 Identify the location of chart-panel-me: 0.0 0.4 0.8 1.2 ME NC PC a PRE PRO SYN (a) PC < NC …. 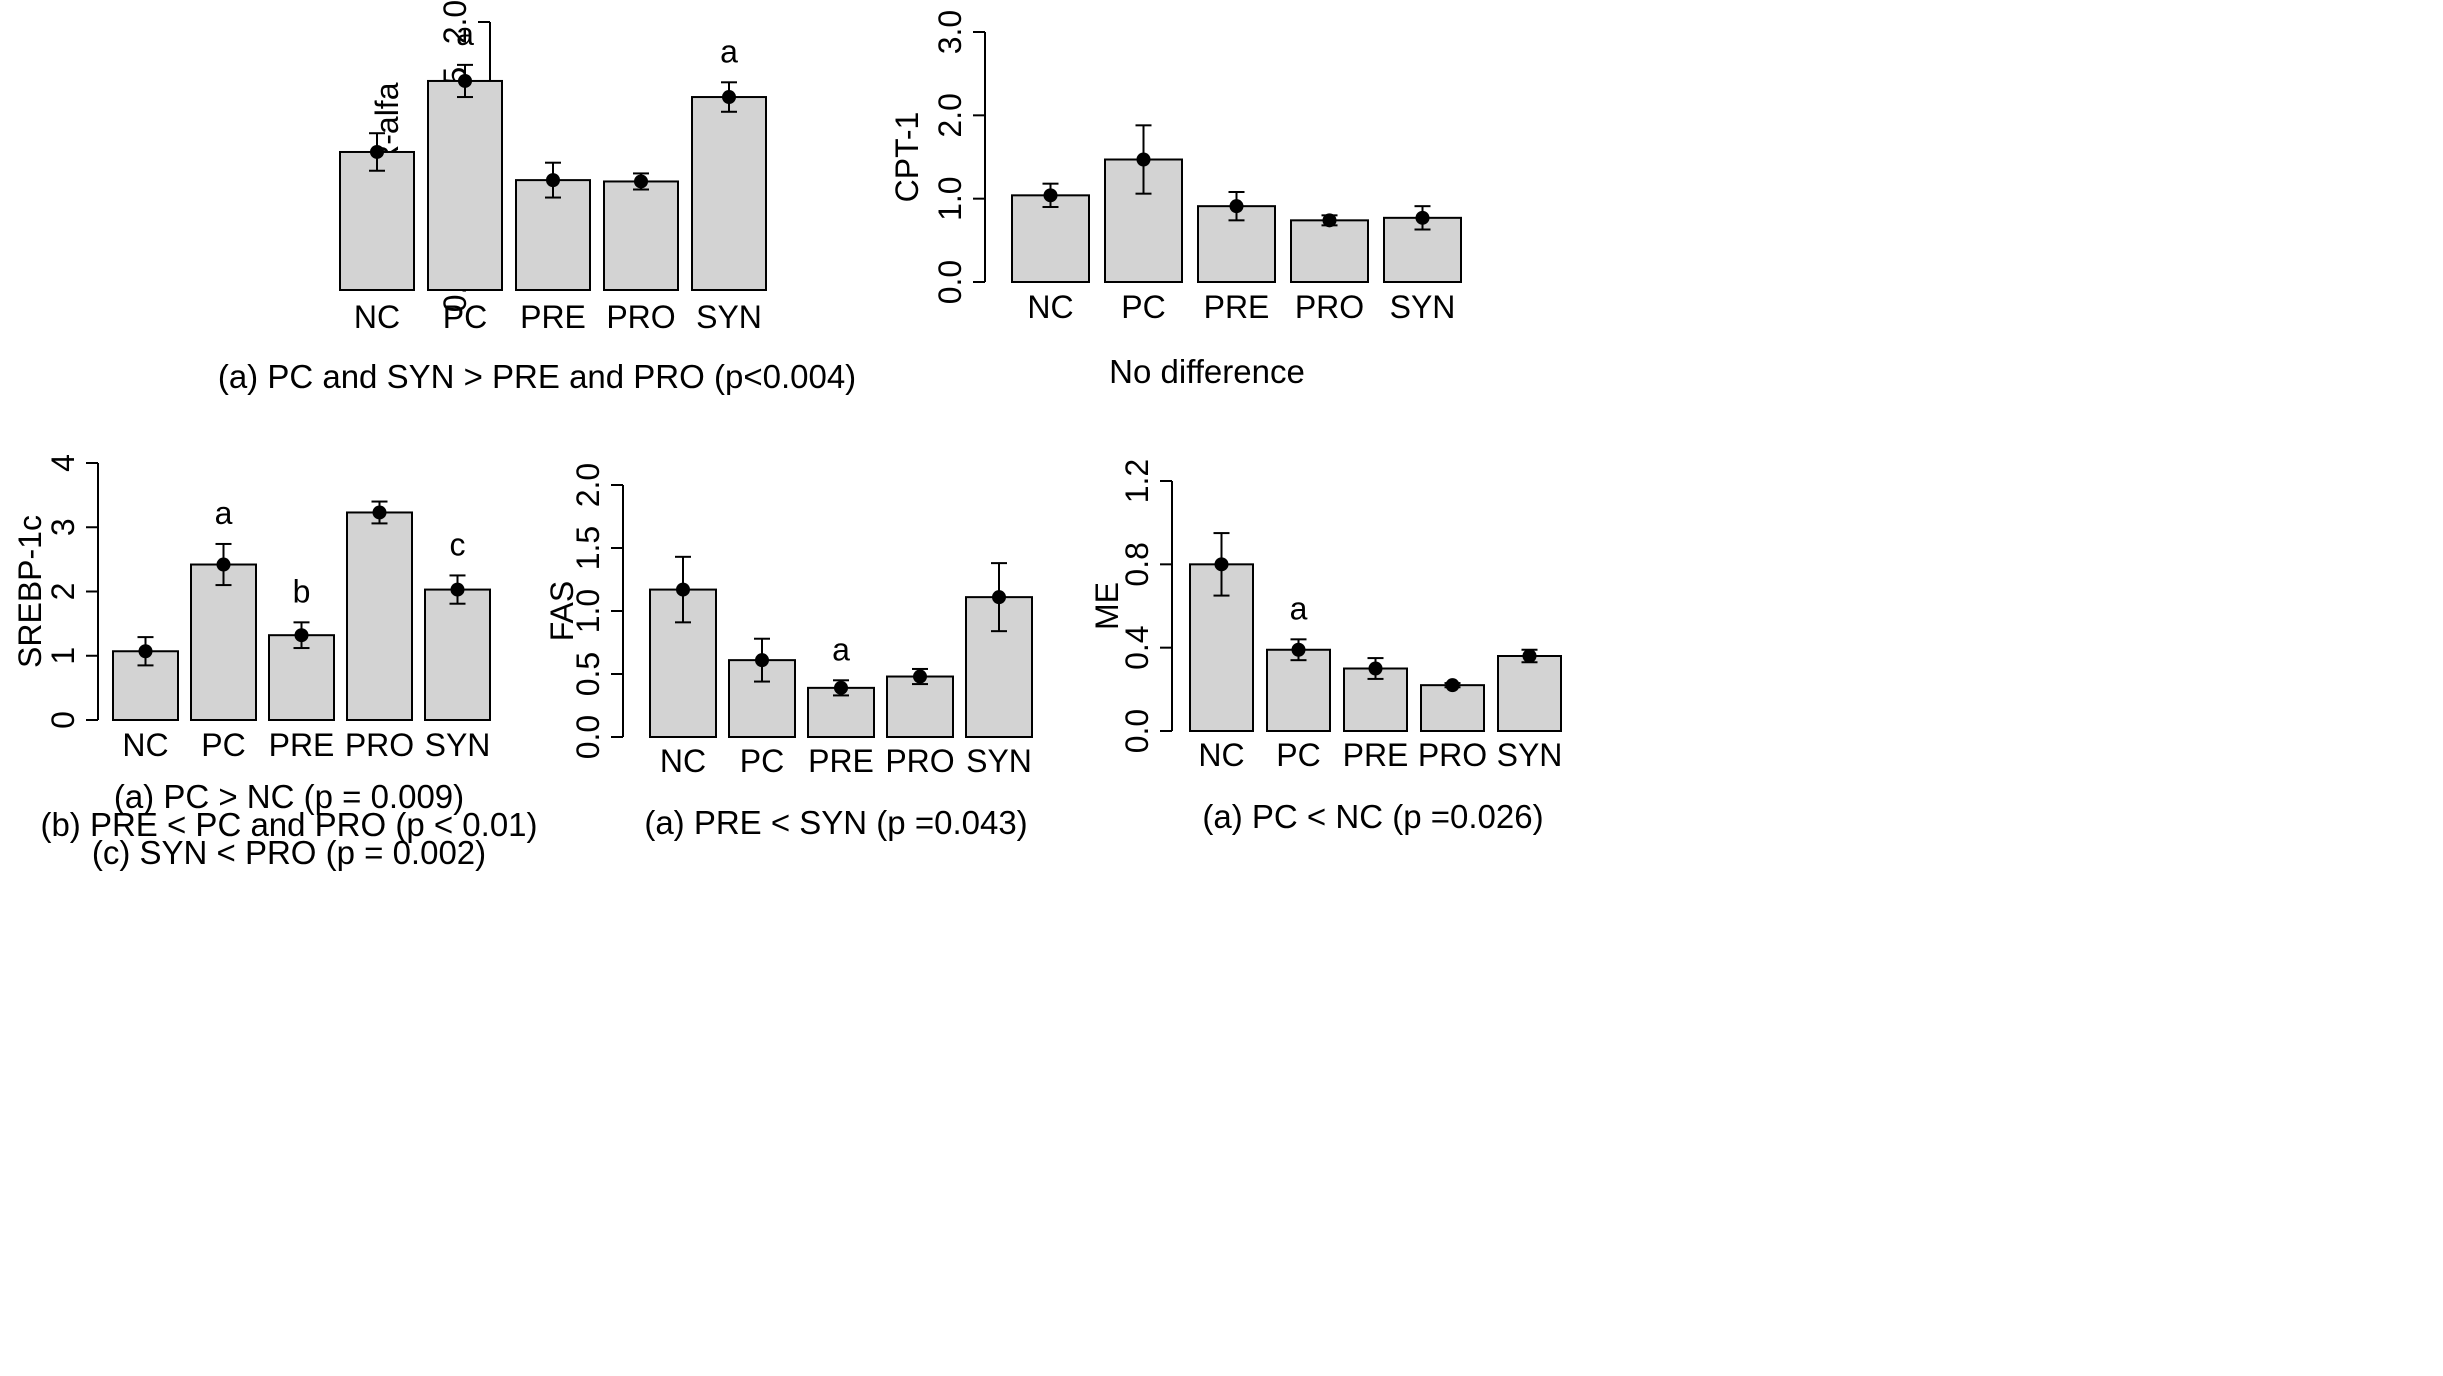
(1325, 647).